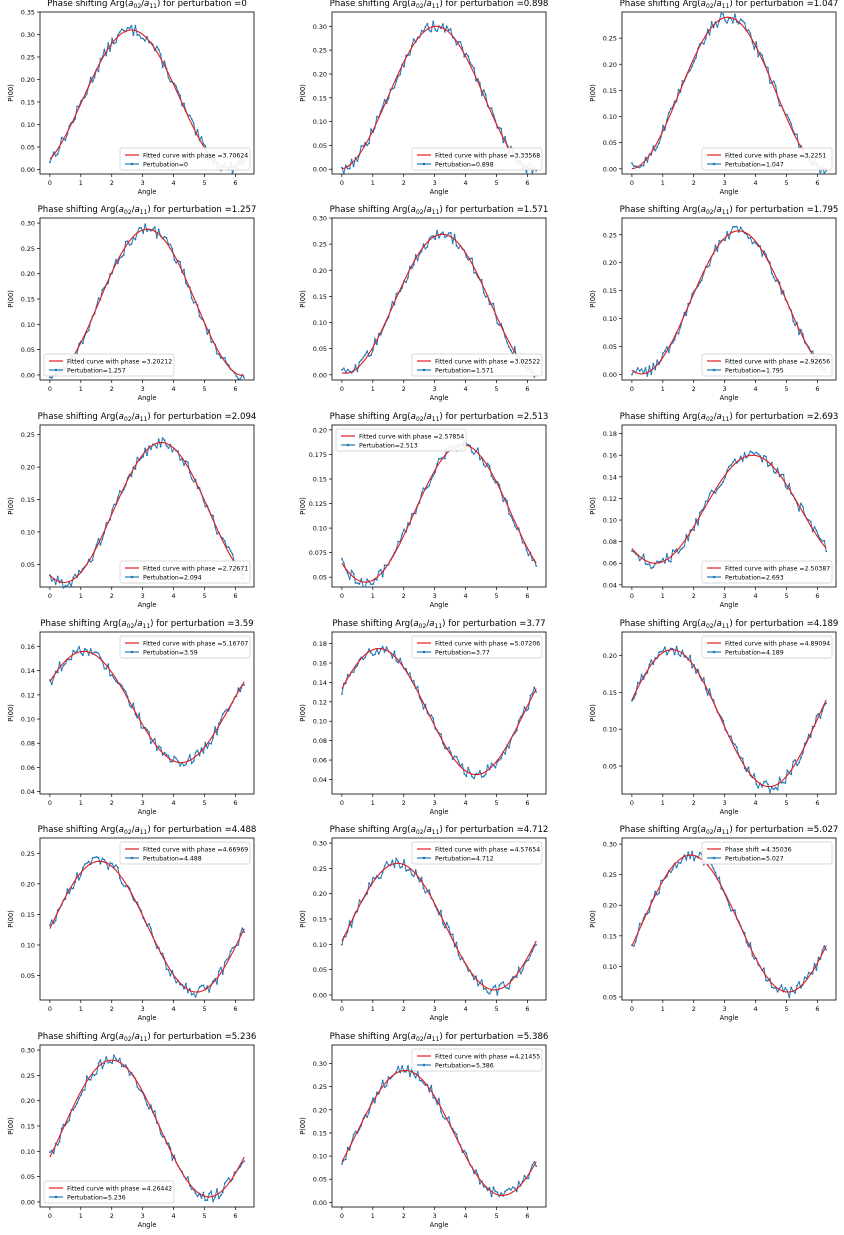  Describe the element at coordinates (320, 869) in the screenshot. I see `y-tick-label: 0.25` at that location.